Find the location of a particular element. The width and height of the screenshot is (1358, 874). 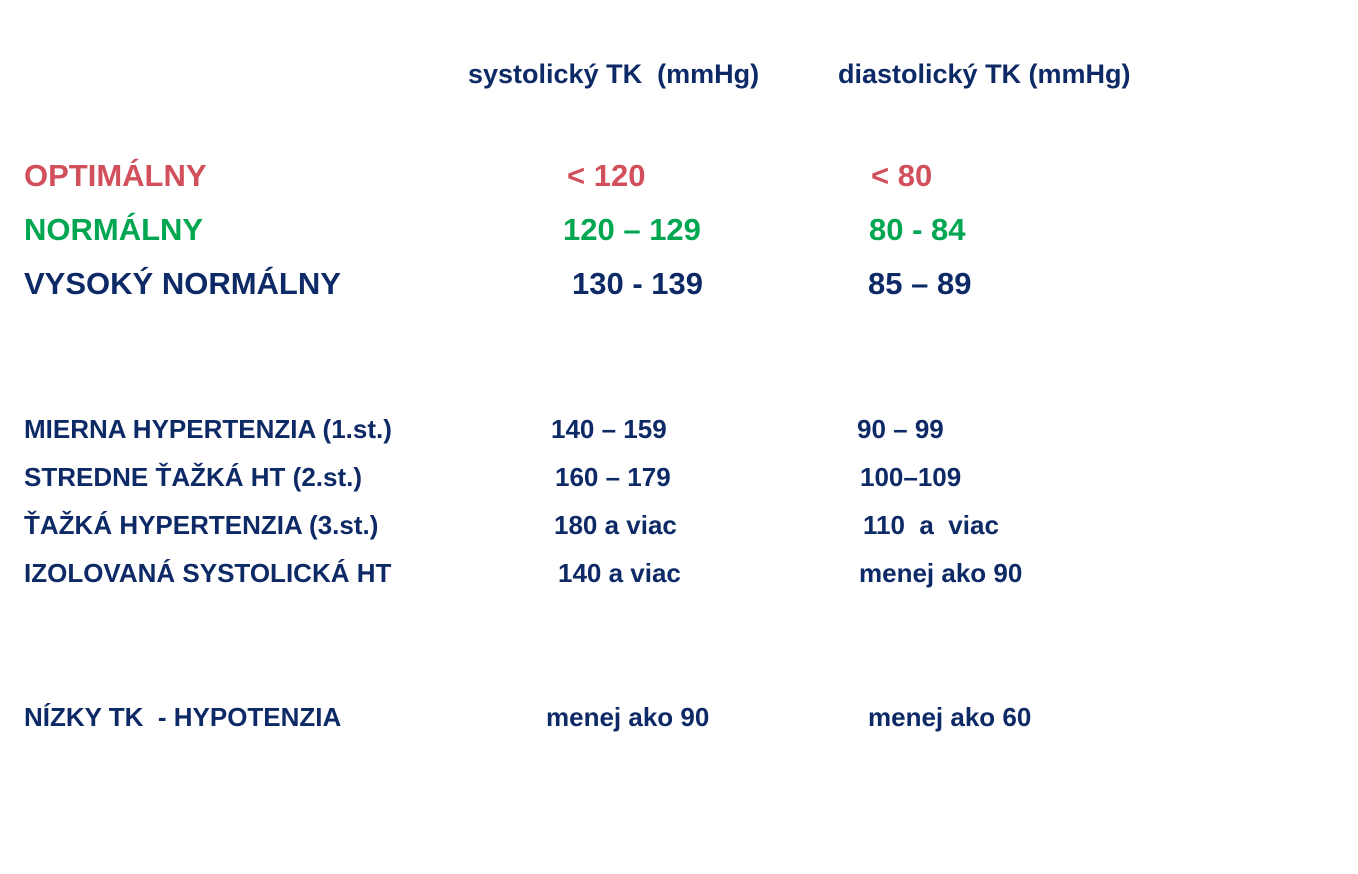

row-systolic-optimal: < 120 is located at coordinates (606, 175).